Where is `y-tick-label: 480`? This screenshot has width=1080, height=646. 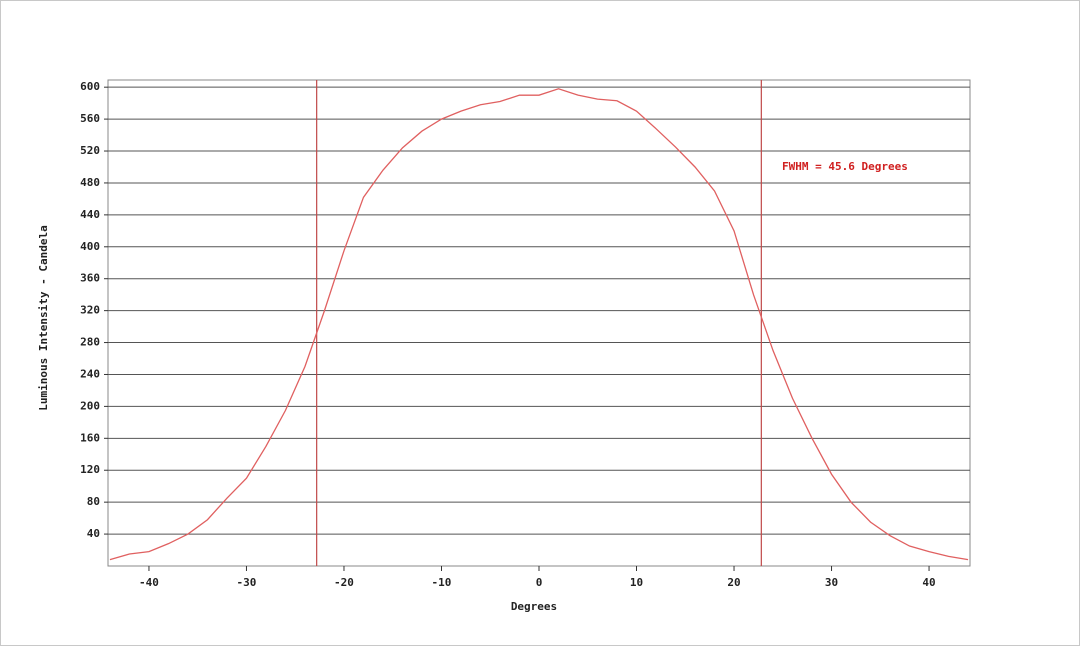 y-tick-label: 480 is located at coordinates (90, 182).